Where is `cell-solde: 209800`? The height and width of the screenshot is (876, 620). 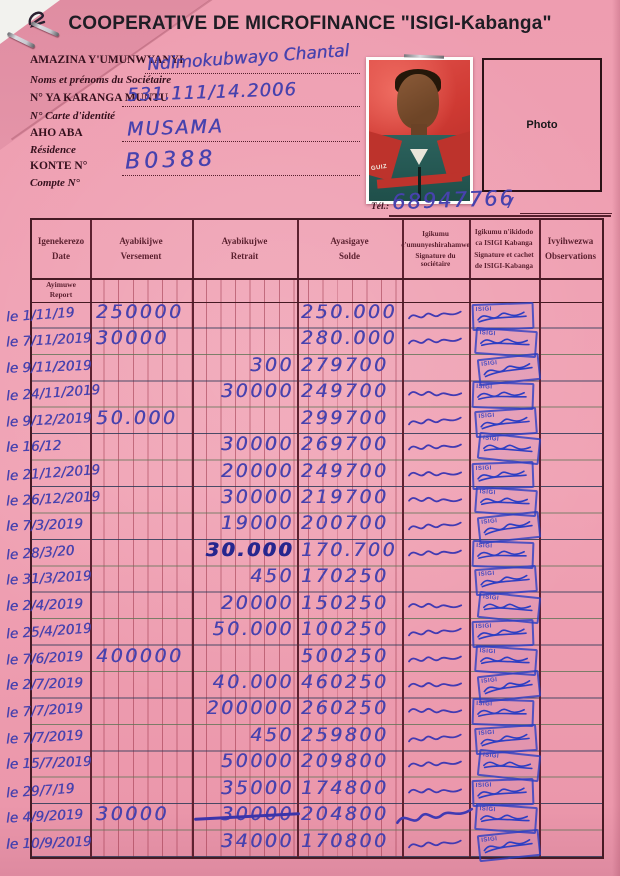
cell-solde: 209800 is located at coordinates (345, 761).